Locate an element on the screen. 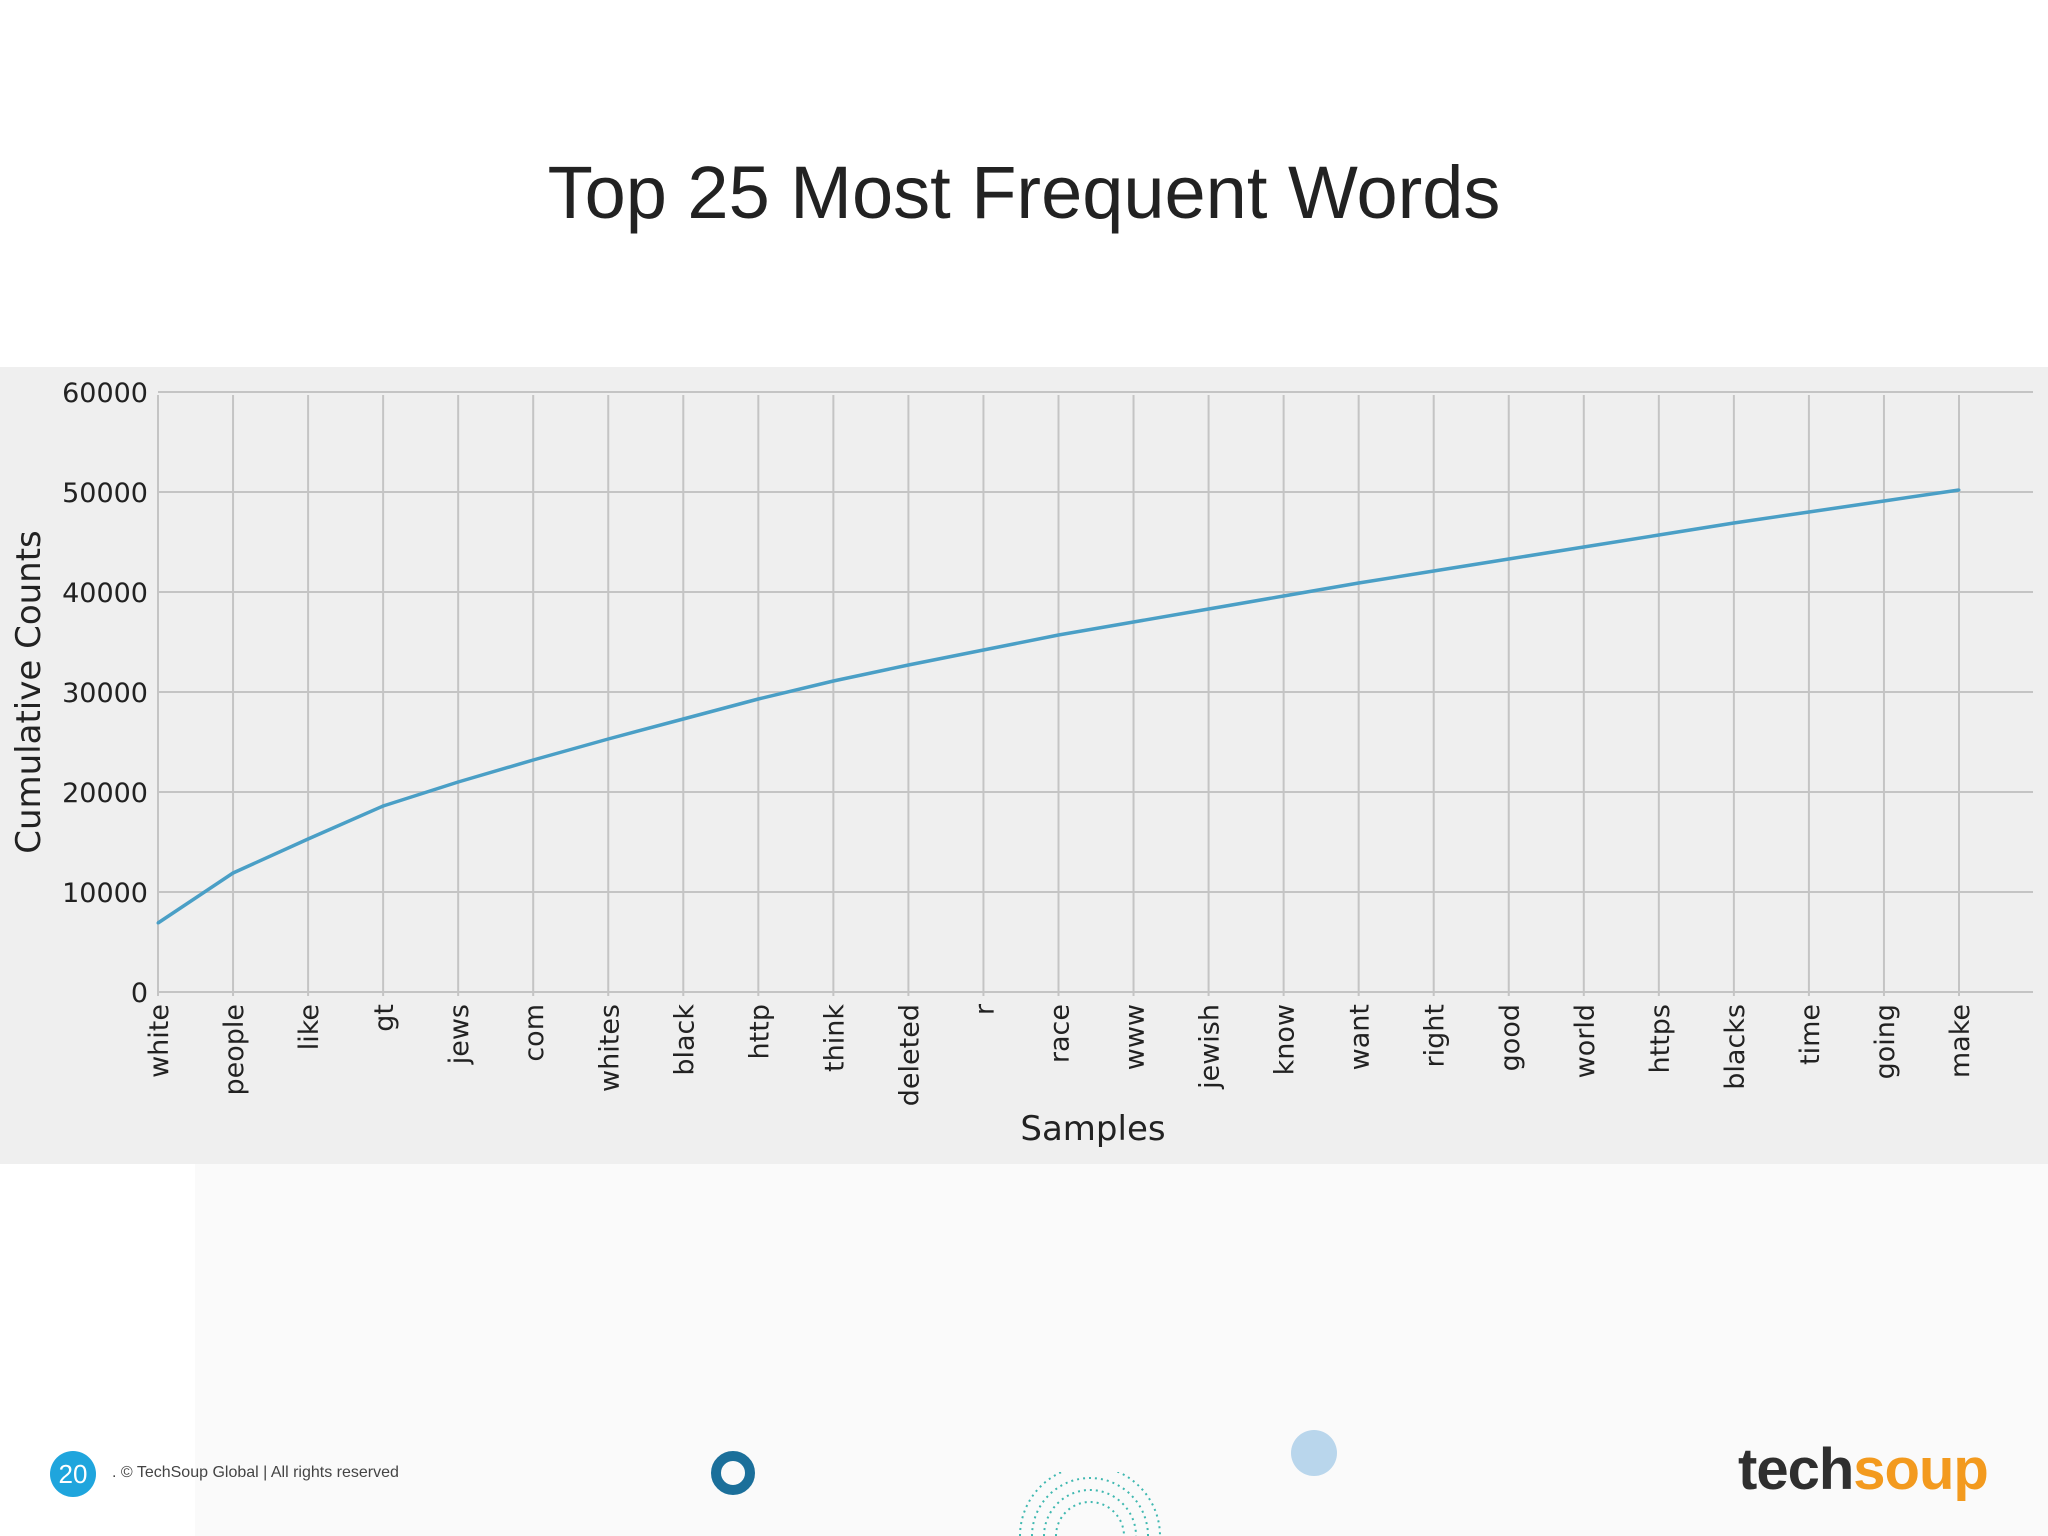  techsoup-logo: techsoup is located at coordinates (1863, 1469).